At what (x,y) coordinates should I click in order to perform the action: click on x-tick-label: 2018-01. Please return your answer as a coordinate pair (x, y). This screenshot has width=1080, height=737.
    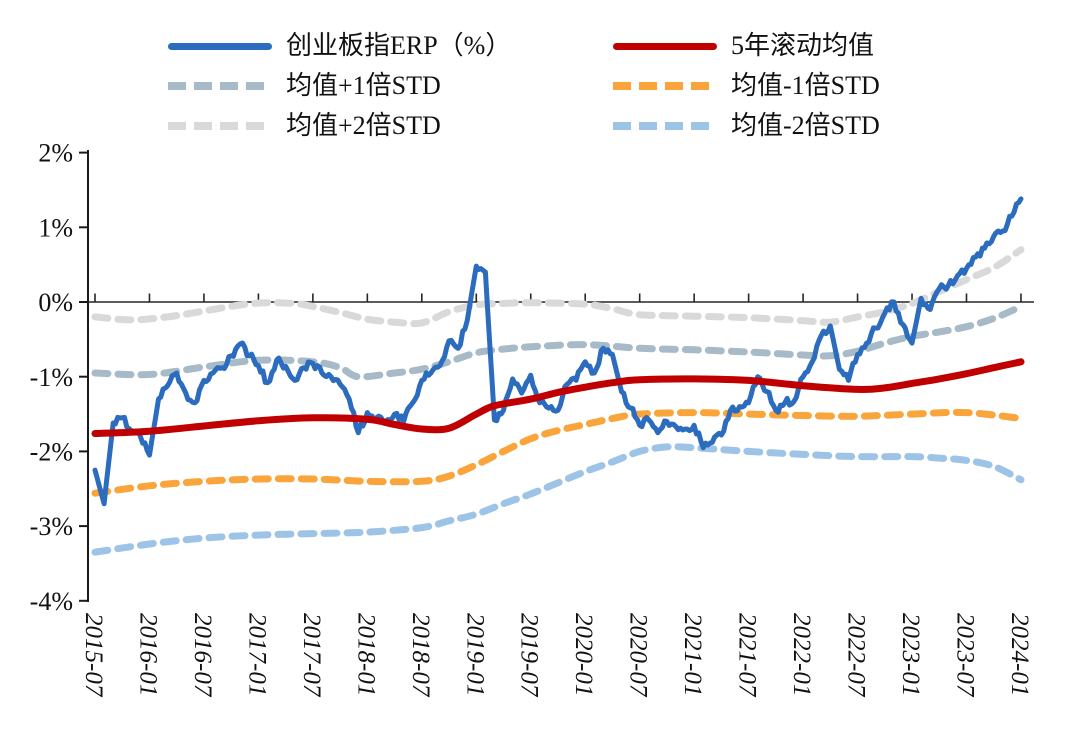
    Looking at the image, I should click on (365, 654).